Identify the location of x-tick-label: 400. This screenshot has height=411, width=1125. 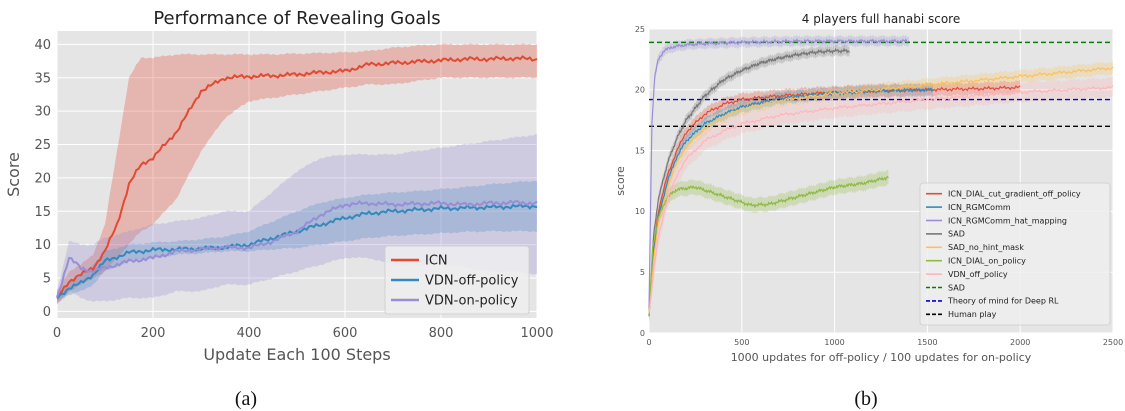
(249, 333).